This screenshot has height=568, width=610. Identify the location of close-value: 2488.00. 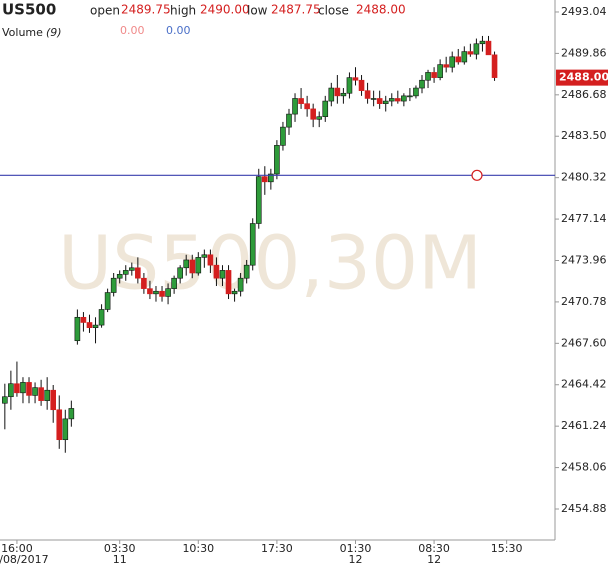
(381, 10).